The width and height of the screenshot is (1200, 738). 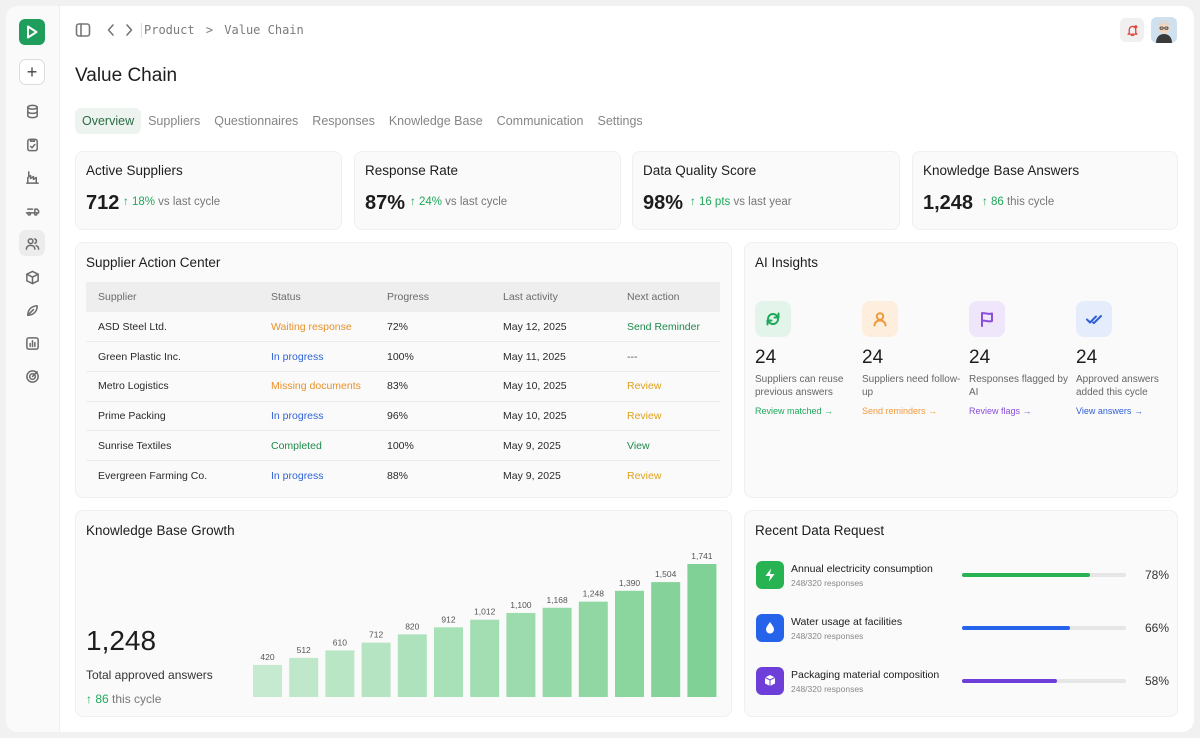 I want to click on target-icon, so click(x=32, y=376).